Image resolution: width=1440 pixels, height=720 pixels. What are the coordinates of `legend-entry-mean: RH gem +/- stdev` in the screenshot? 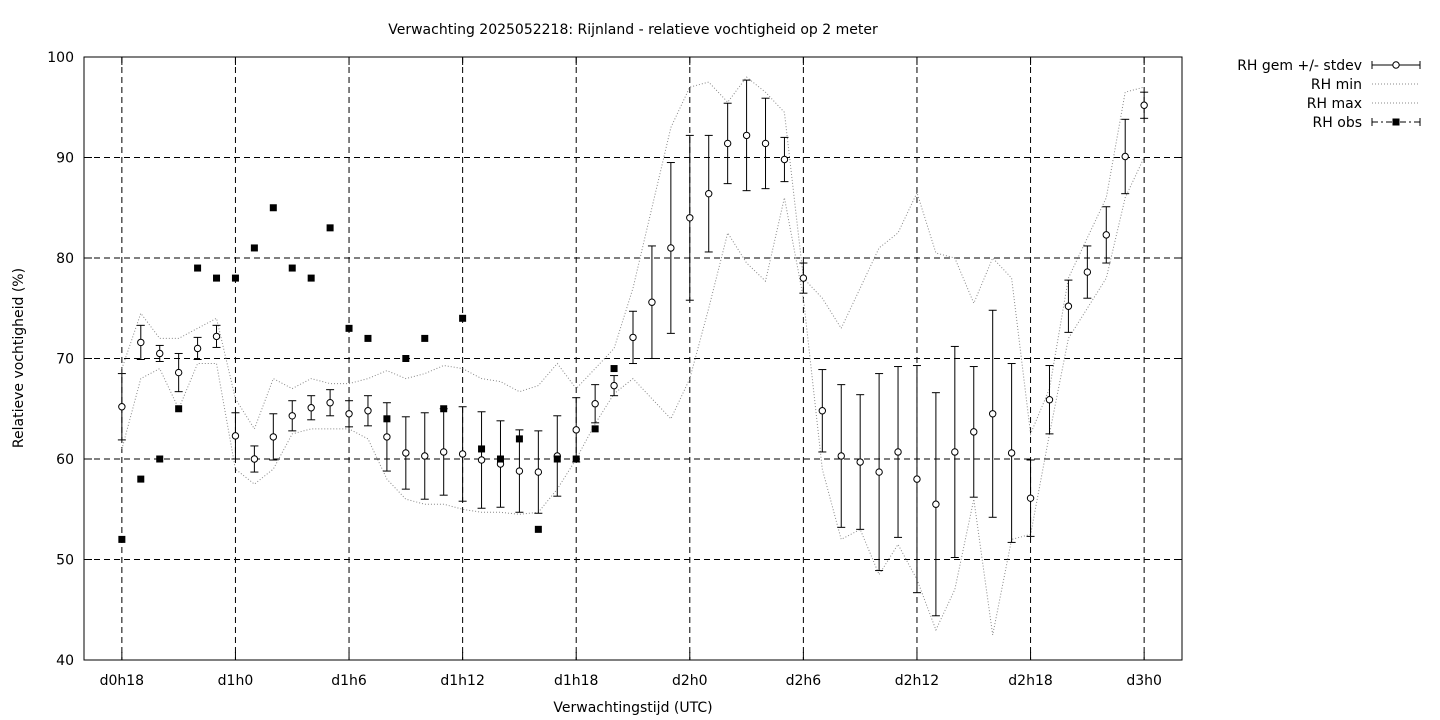 It's located at (1329, 66).